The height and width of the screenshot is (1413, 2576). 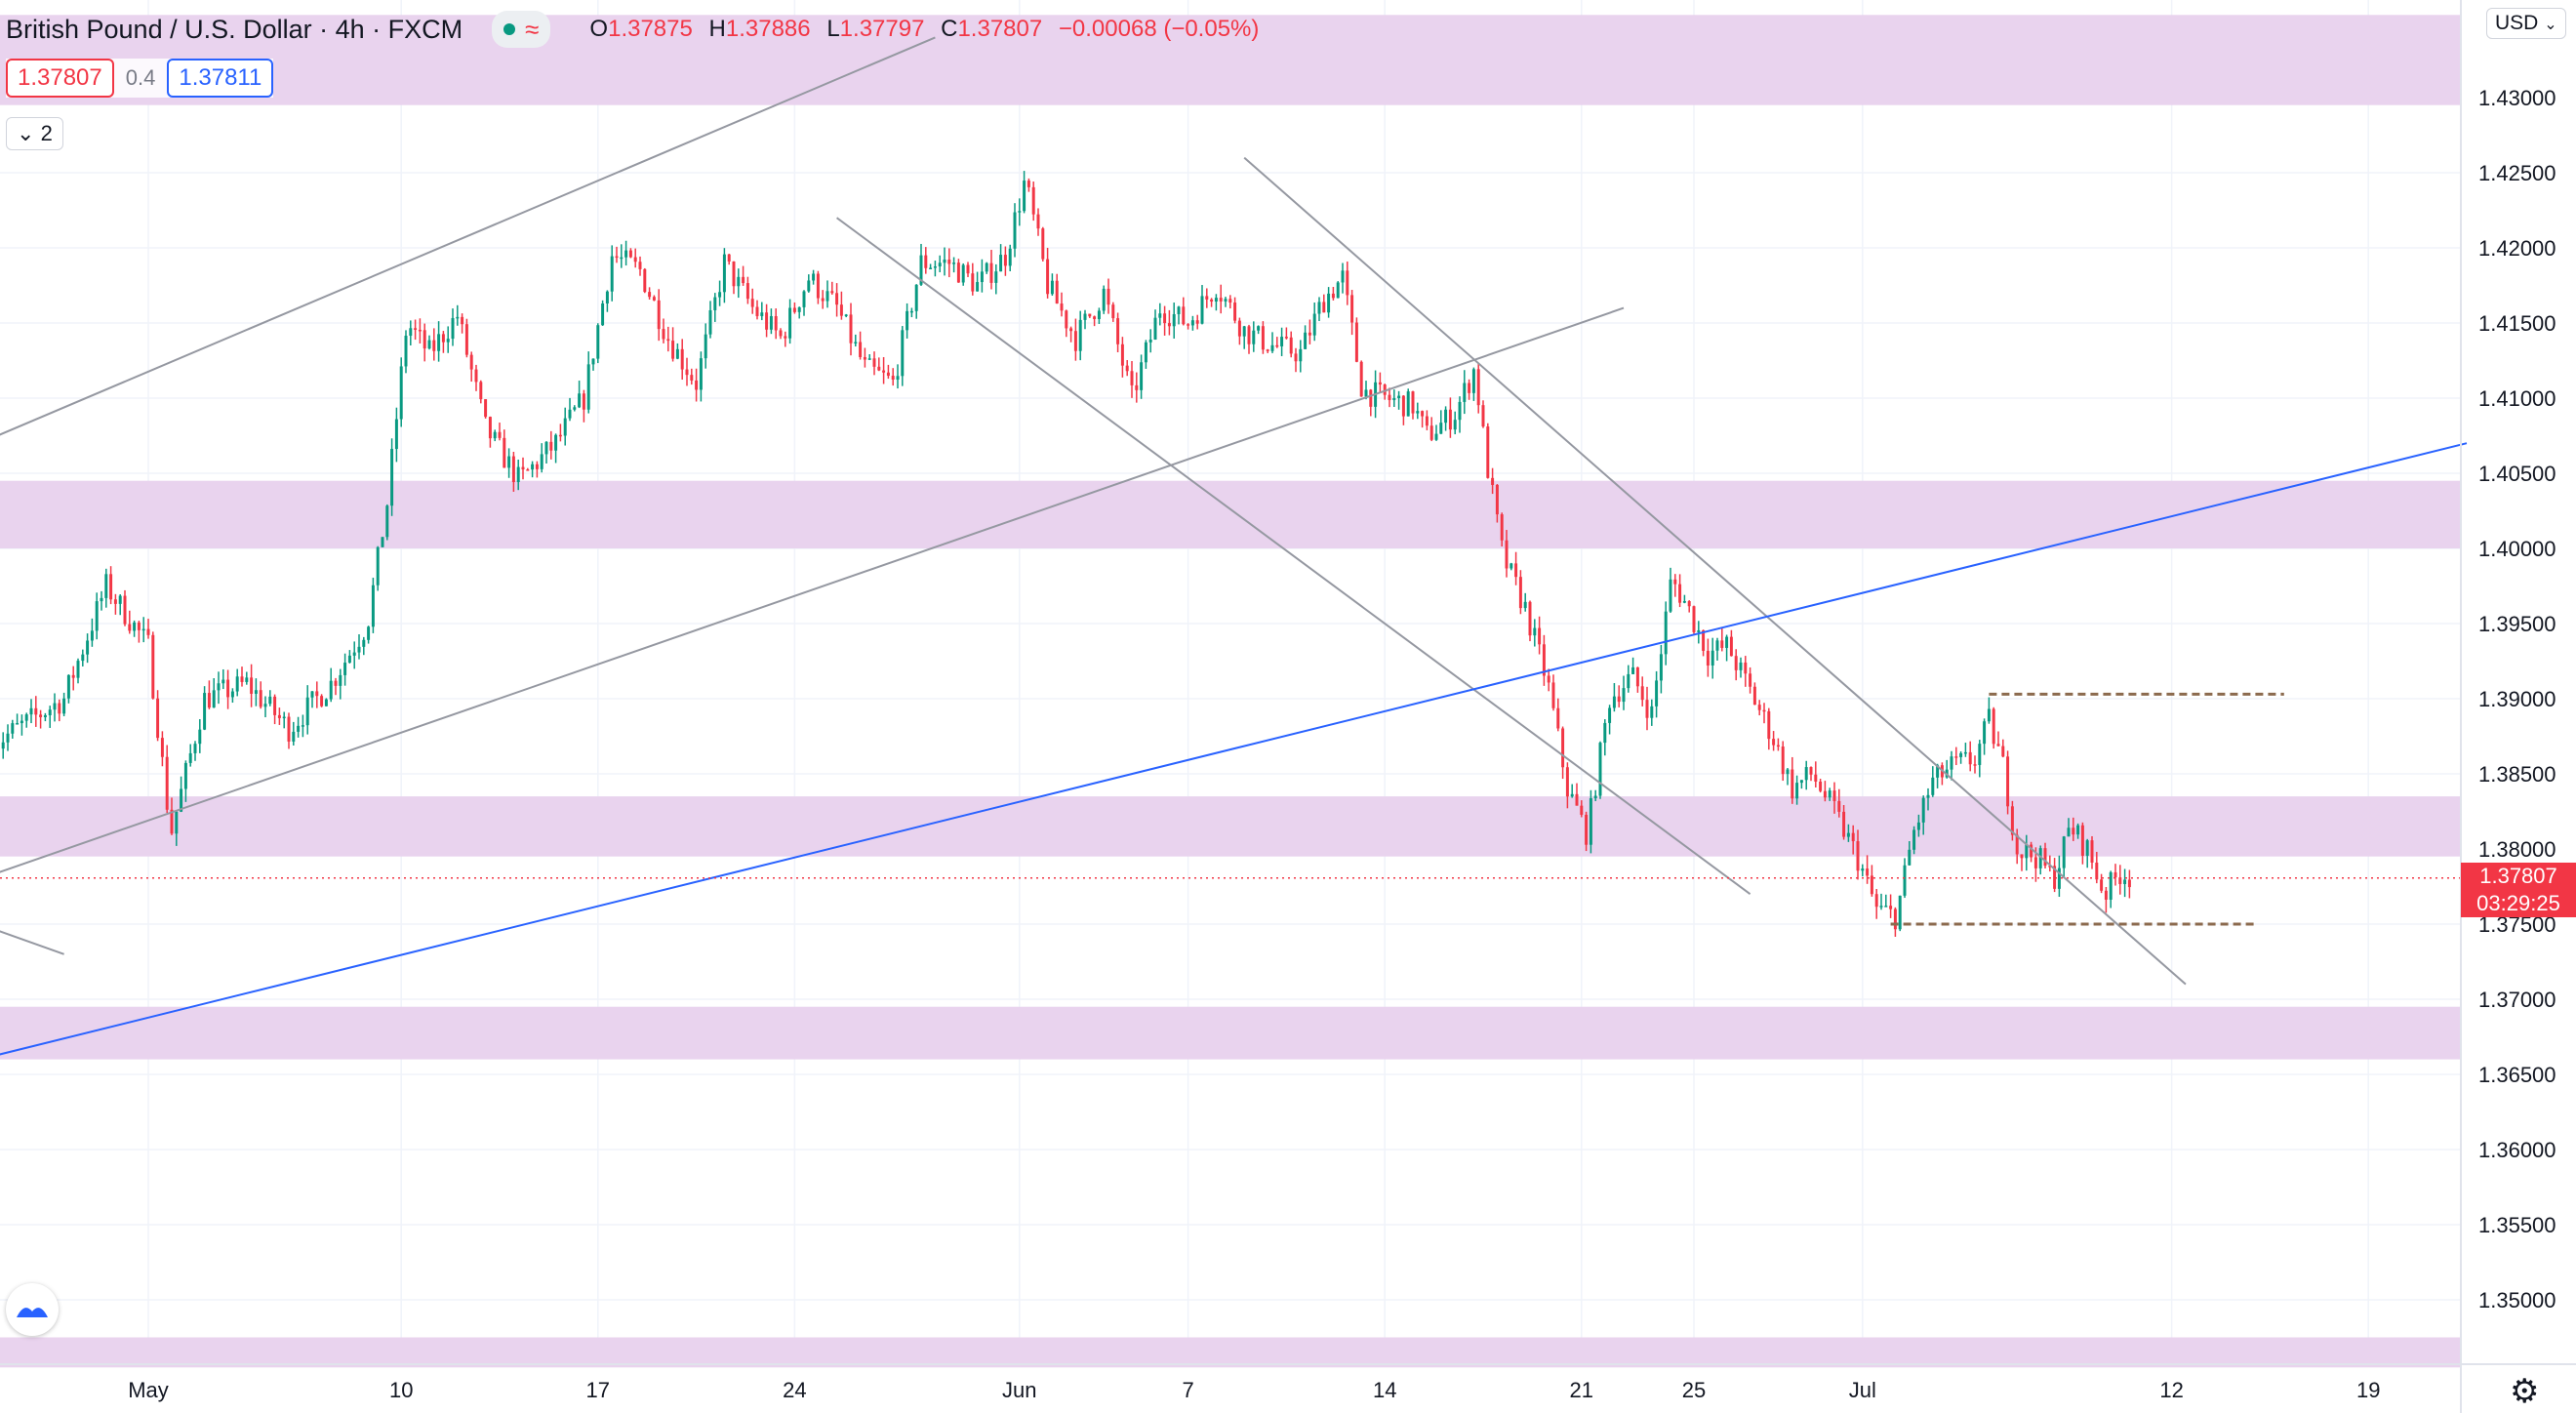 I want to click on spread-value: 0.4, so click(x=140, y=77).